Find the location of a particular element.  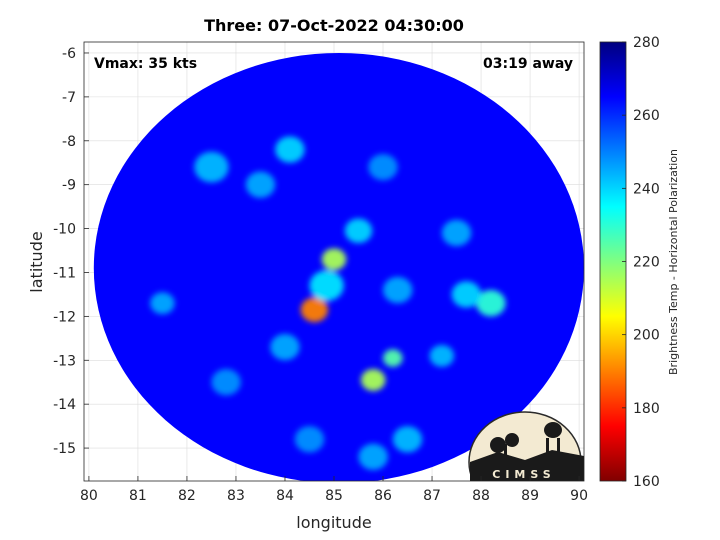

chart-title: Three: 07-Oct-2022 04:30:00 is located at coordinates (334, 25).